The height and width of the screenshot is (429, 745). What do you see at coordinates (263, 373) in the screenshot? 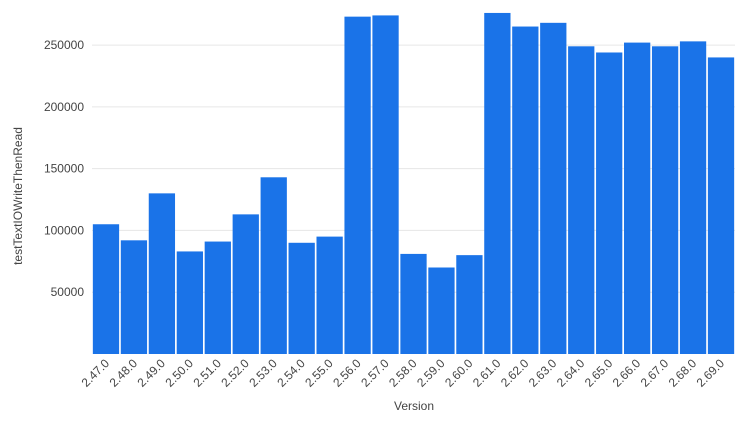
I see `x-tick-label: 2.53.0` at bounding box center [263, 373].